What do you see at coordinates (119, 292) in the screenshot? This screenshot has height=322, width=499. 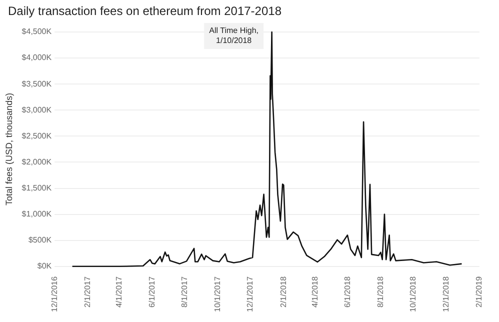 I see `x-tick-label: 4/1/2017` at bounding box center [119, 292].